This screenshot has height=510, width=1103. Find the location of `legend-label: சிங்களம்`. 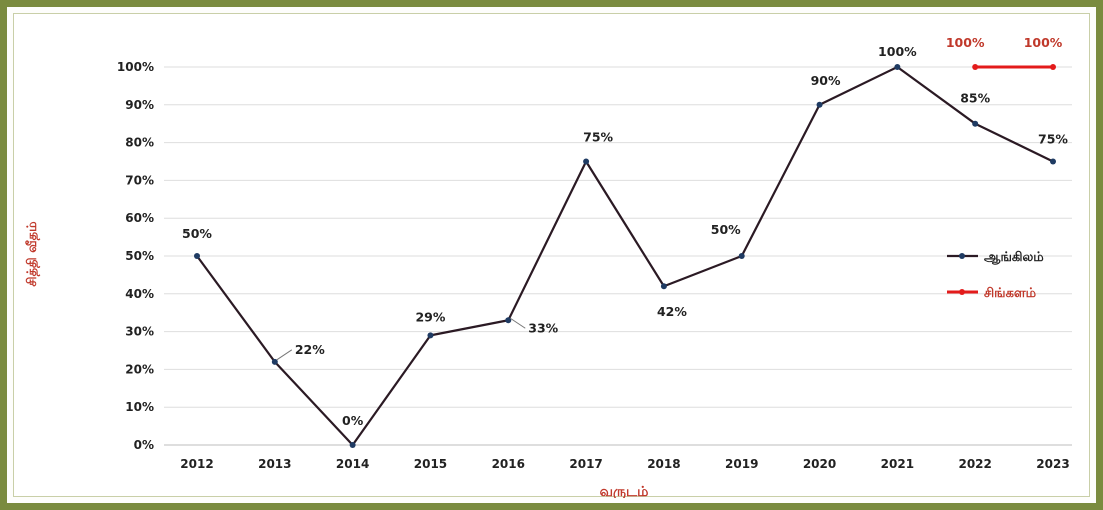

legend-label: சிங்களம் is located at coordinates (1010, 293).